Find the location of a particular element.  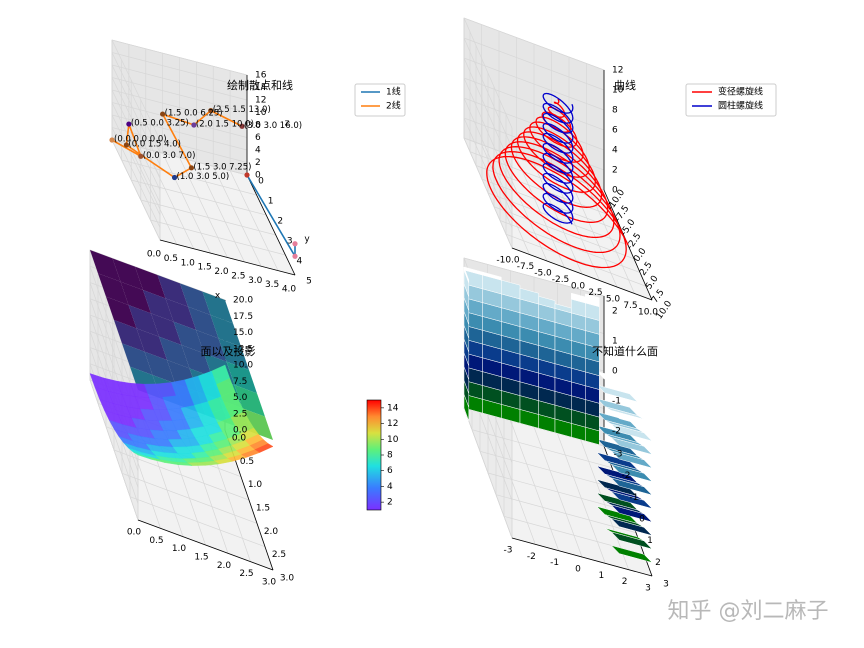

colorbar-tick-label: 12 is located at coordinates (392, 424).